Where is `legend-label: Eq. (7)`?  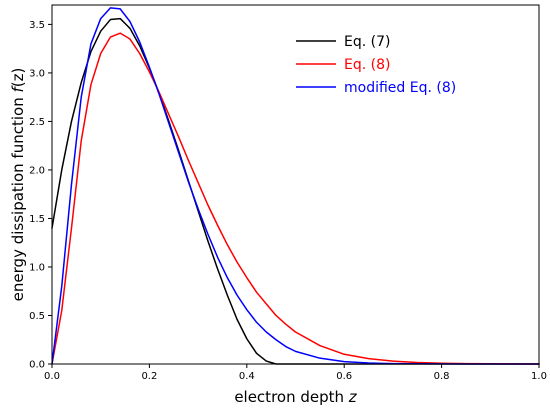
legend-label: Eq. (7) is located at coordinates (367, 42).